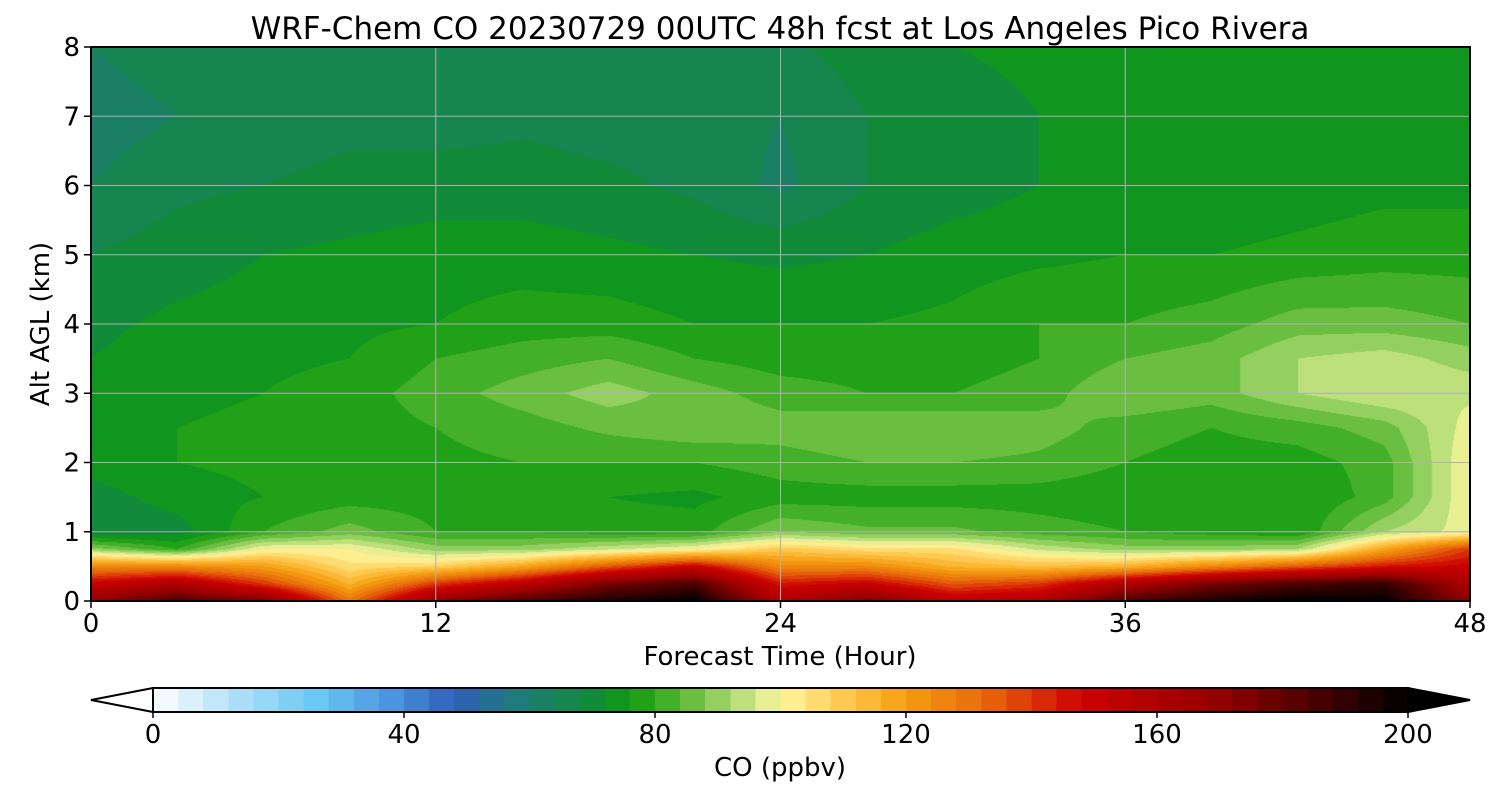 The width and height of the screenshot is (1500, 800). What do you see at coordinates (789, 731) in the screenshot?
I see `colorbar-ticks: 0 40 80 120 160 200` at bounding box center [789, 731].